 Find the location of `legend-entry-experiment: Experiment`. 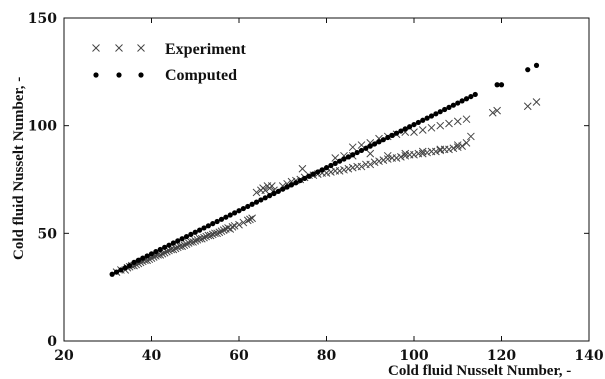

legend-entry-experiment: Experiment is located at coordinates (169, 49).